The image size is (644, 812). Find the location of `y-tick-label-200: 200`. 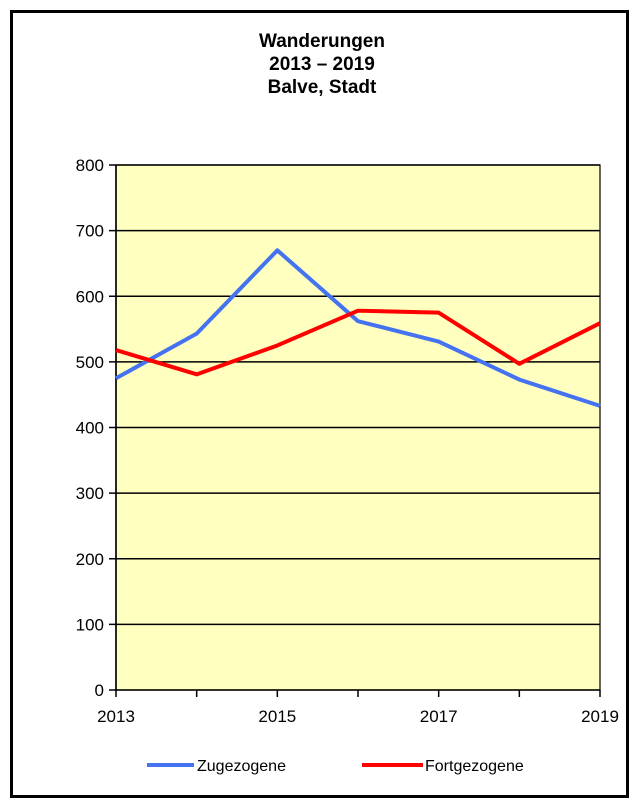

y-tick-label-200: 200 is located at coordinates (90, 559).